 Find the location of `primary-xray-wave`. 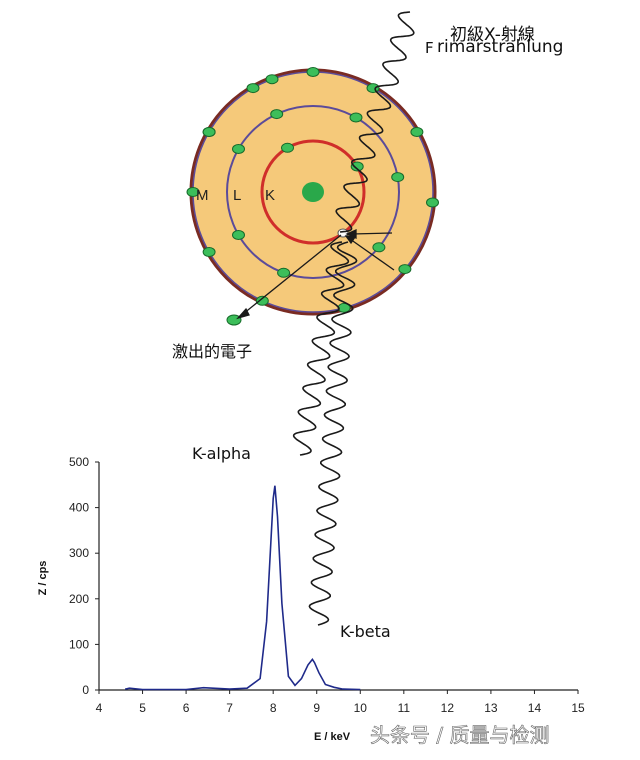

primary-xray-wave is located at coordinates (375, 122).